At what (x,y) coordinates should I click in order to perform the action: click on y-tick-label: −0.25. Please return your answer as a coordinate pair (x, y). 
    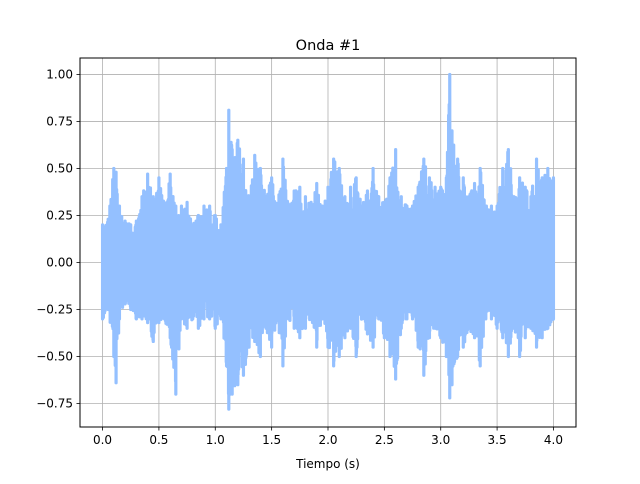
    Looking at the image, I should click on (54, 310).